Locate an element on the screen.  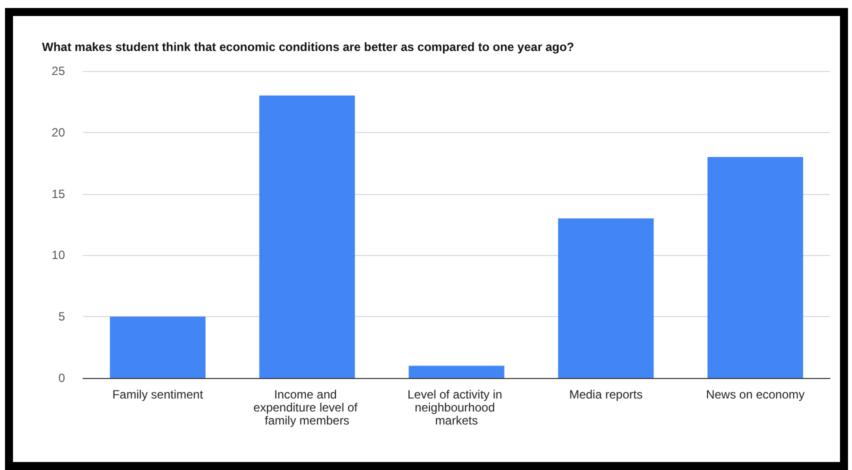
y-tick-label: 25 is located at coordinates (59, 71).